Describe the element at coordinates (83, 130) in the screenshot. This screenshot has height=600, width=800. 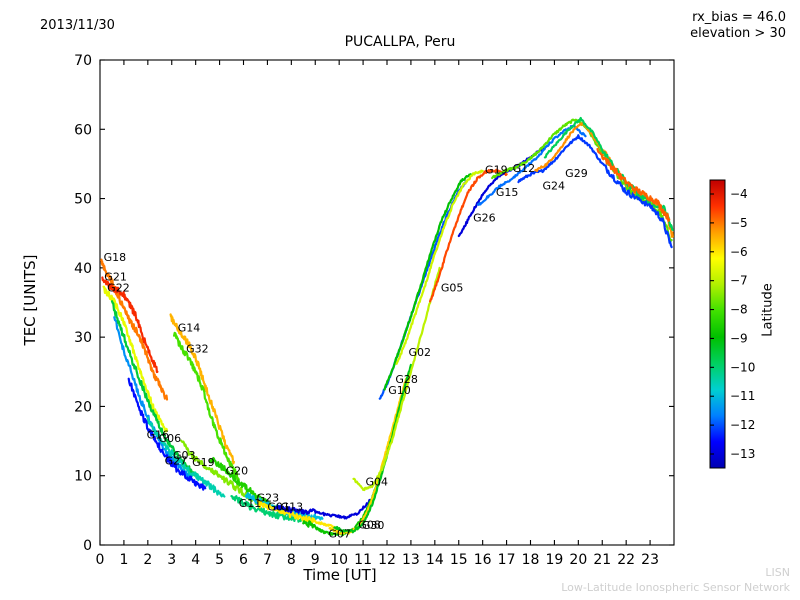
I see `y-tick-label: 60` at that location.